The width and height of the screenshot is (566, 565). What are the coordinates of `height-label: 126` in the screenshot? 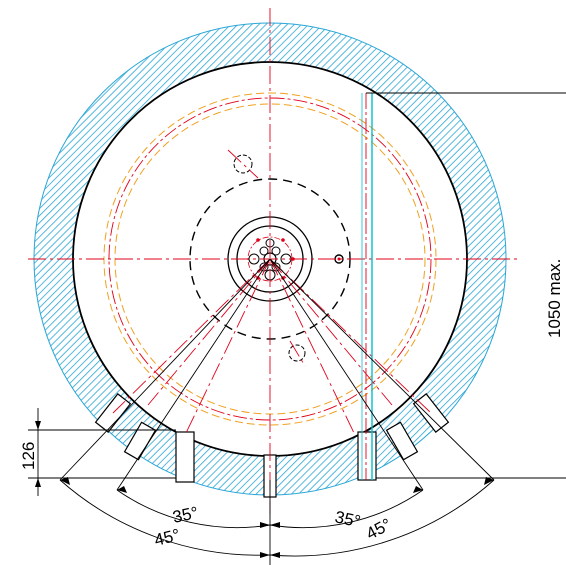 It's located at (28, 456).